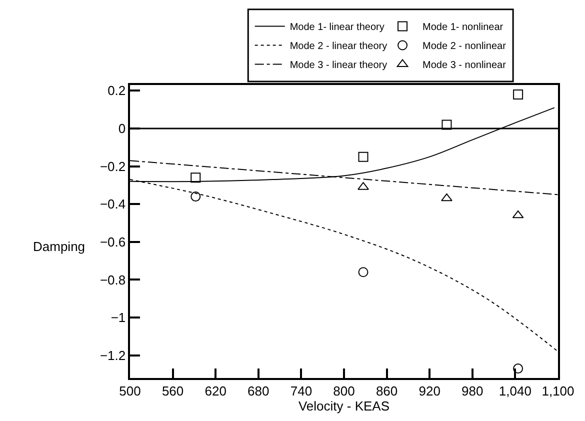 The width and height of the screenshot is (585, 421). What do you see at coordinates (344, 390) in the screenshot?
I see `x-tick-label: 800` at bounding box center [344, 390].